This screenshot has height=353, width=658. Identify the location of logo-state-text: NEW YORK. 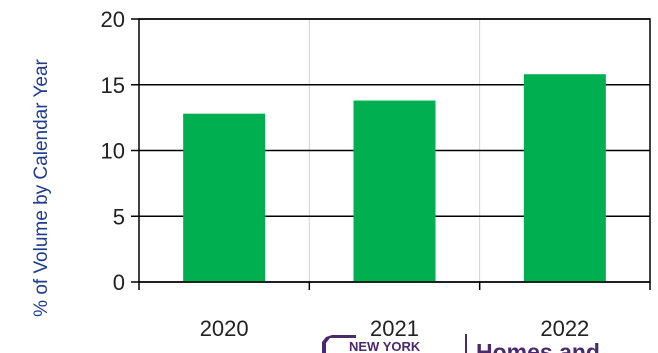
(385, 346).